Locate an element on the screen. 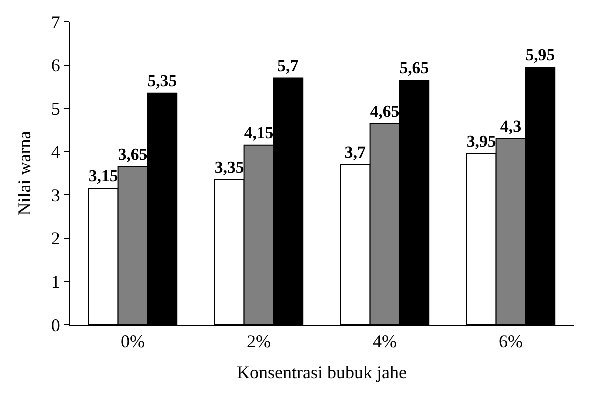 The image size is (594, 400). x-tick-label: 6% is located at coordinates (511, 342).